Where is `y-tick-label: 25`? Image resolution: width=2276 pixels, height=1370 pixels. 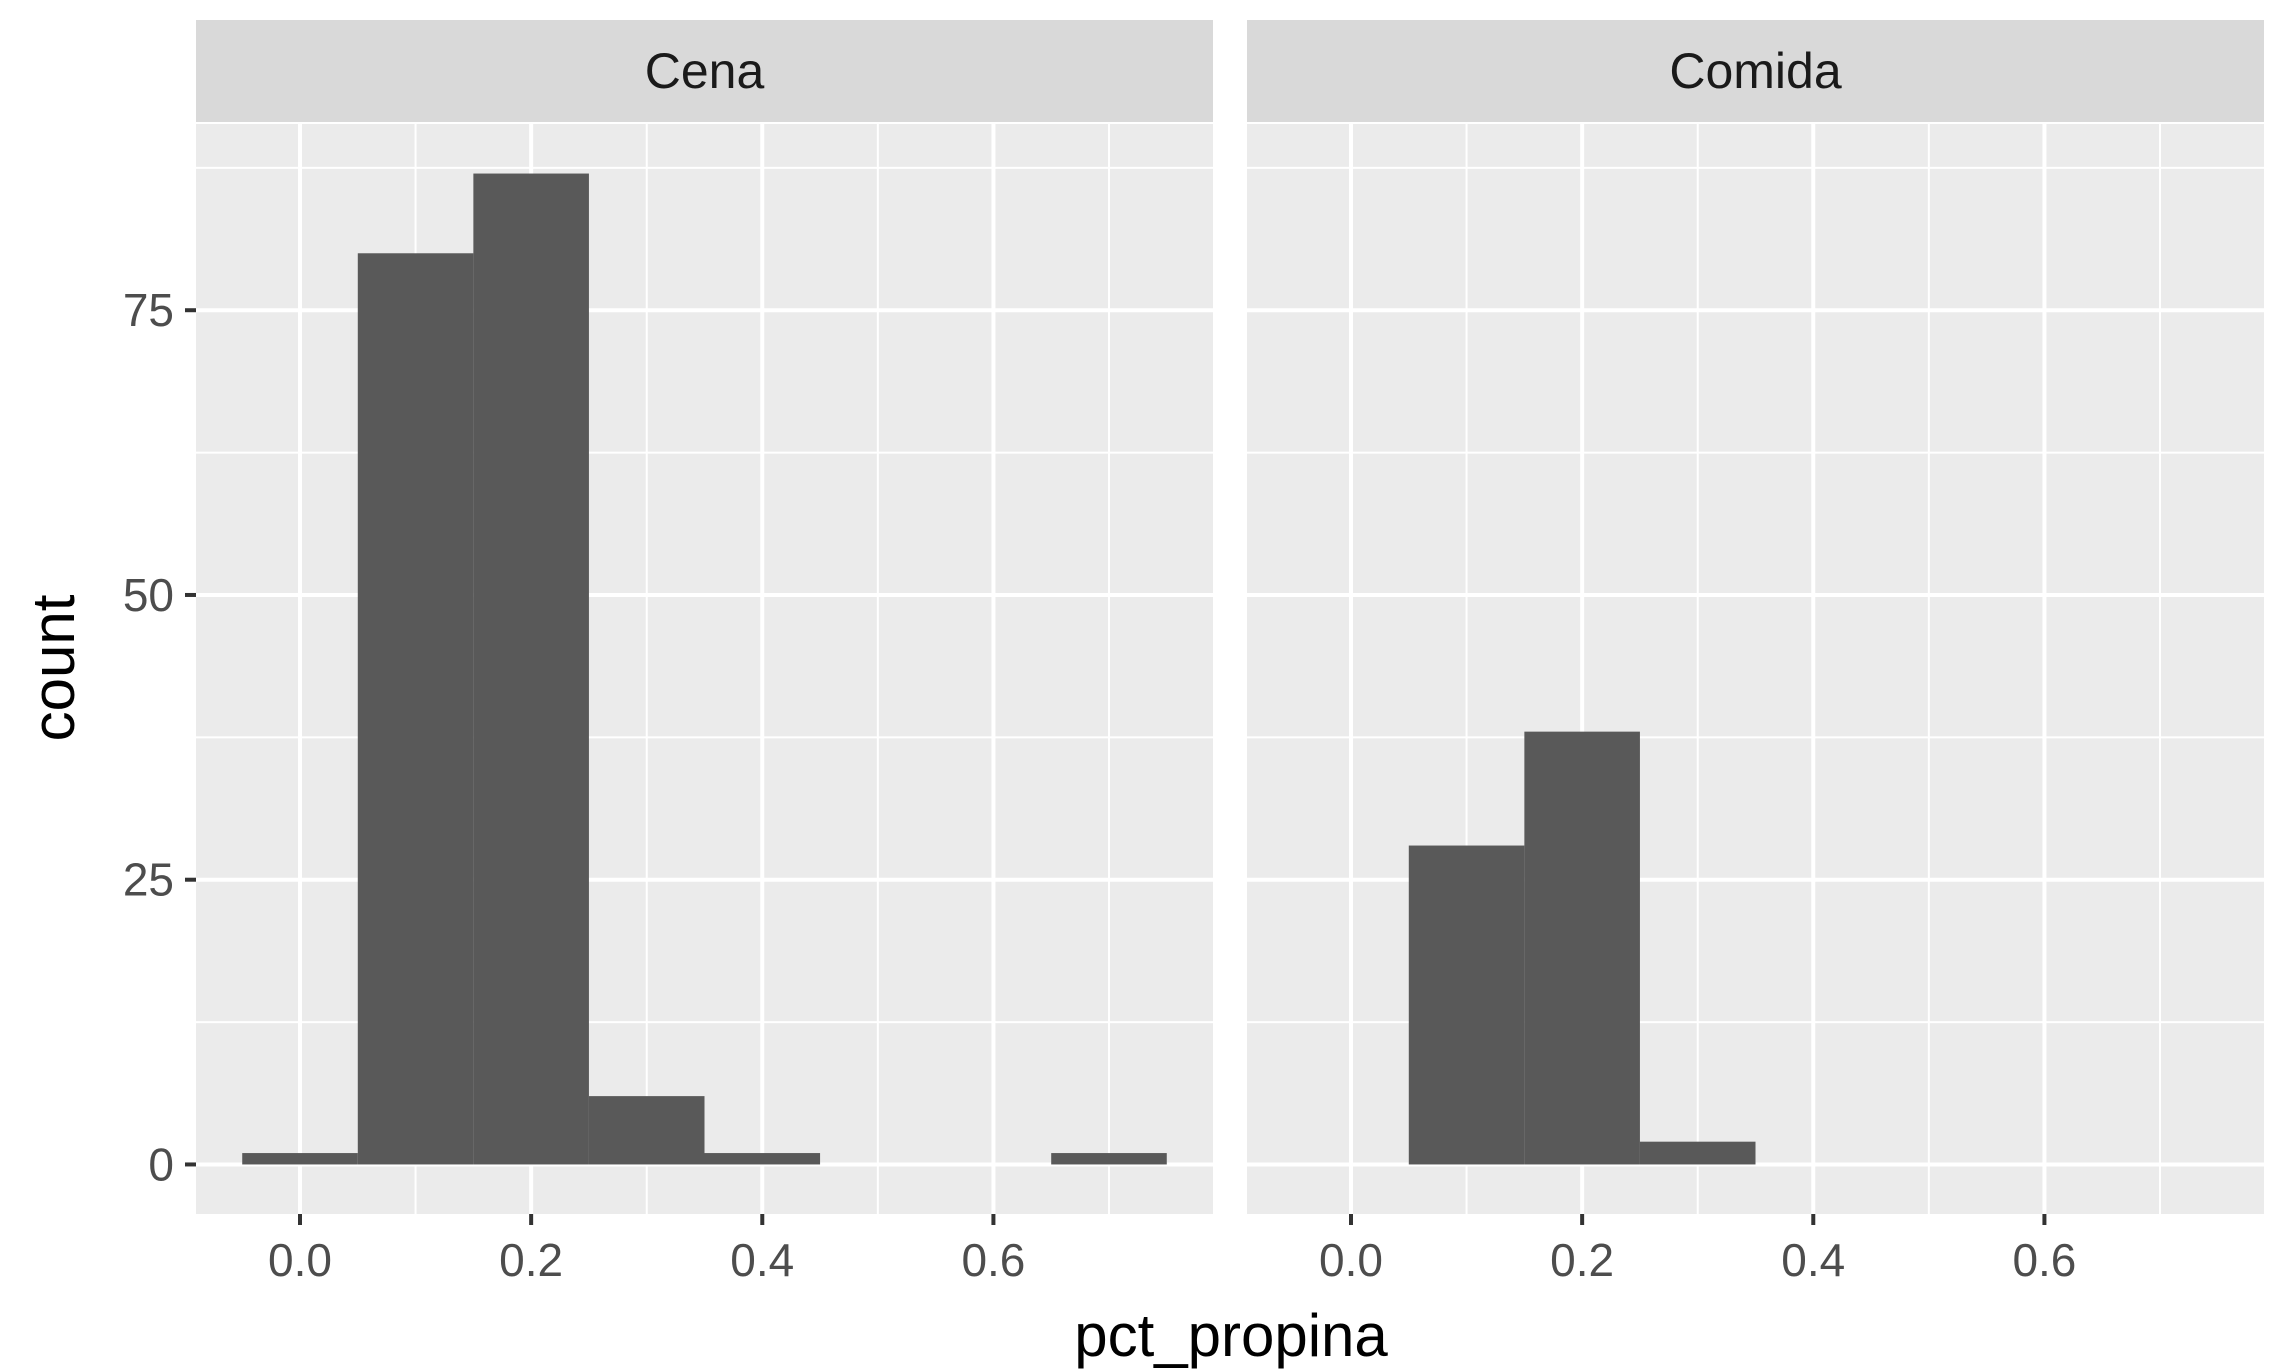 y-tick-label: 25 is located at coordinates (148, 880).